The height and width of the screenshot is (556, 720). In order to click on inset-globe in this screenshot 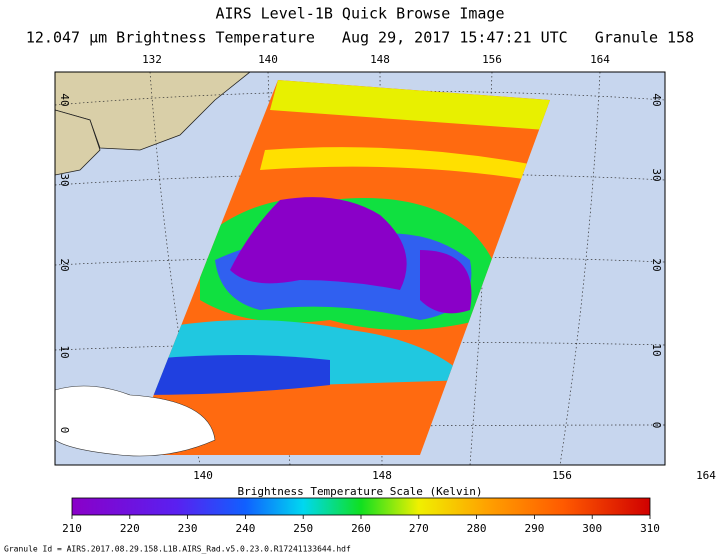, I will do `click(135, 421)`.